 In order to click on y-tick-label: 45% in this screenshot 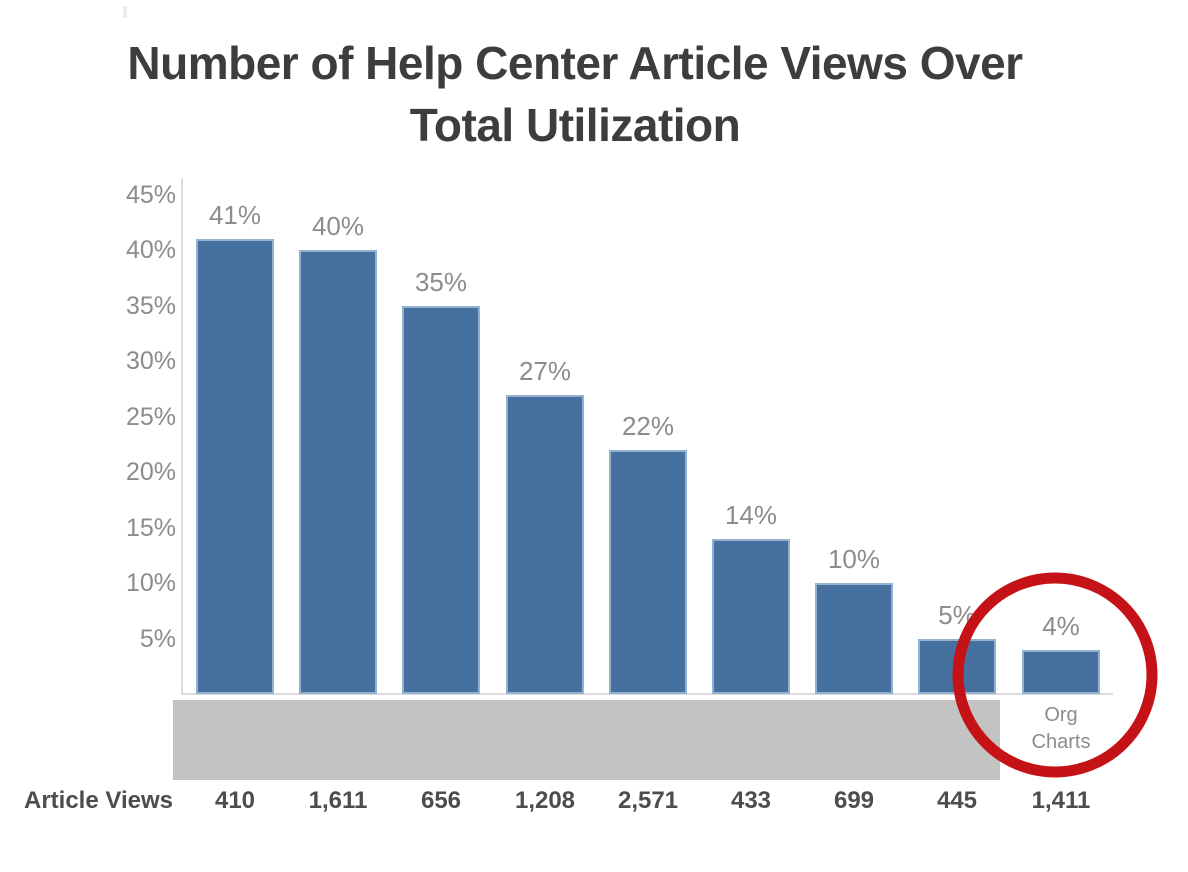, I will do `click(150, 194)`.